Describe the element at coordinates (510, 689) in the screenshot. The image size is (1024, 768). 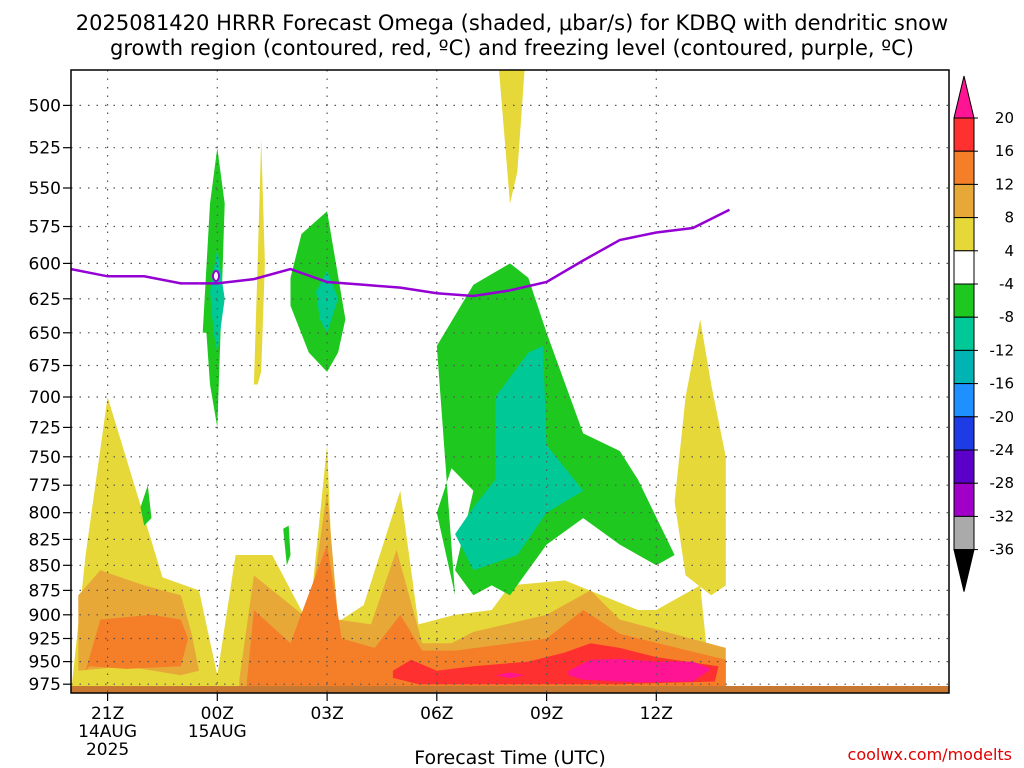
I see `surface-strip` at that location.